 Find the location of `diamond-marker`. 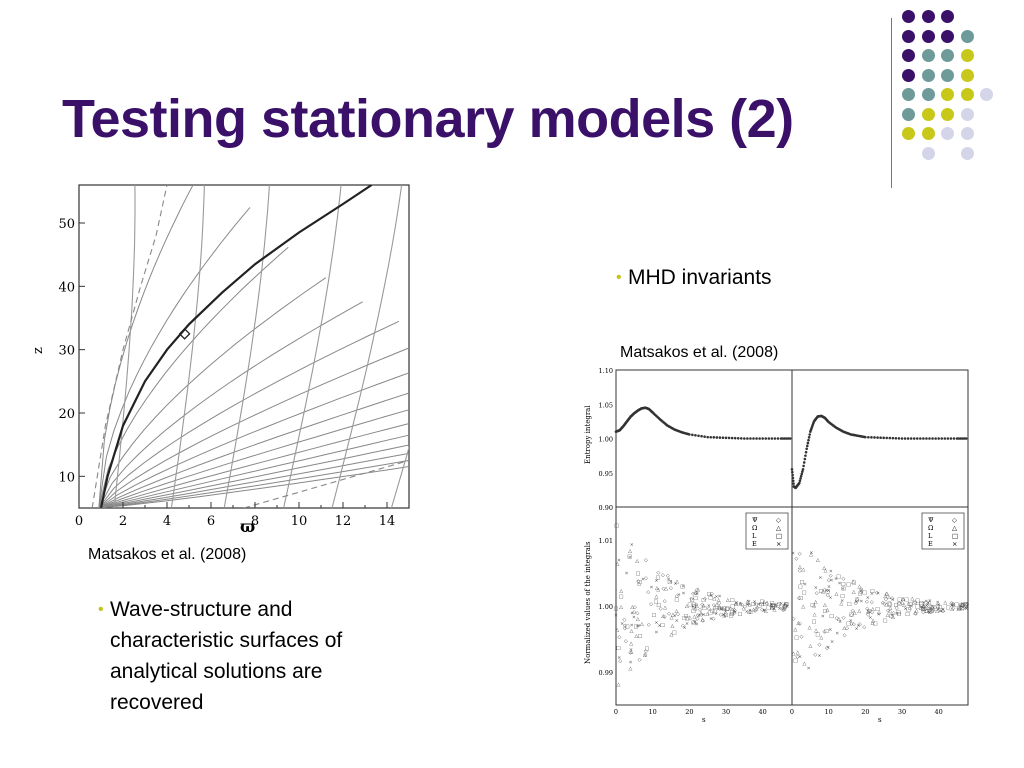

diamond-marker is located at coordinates (184, 333).